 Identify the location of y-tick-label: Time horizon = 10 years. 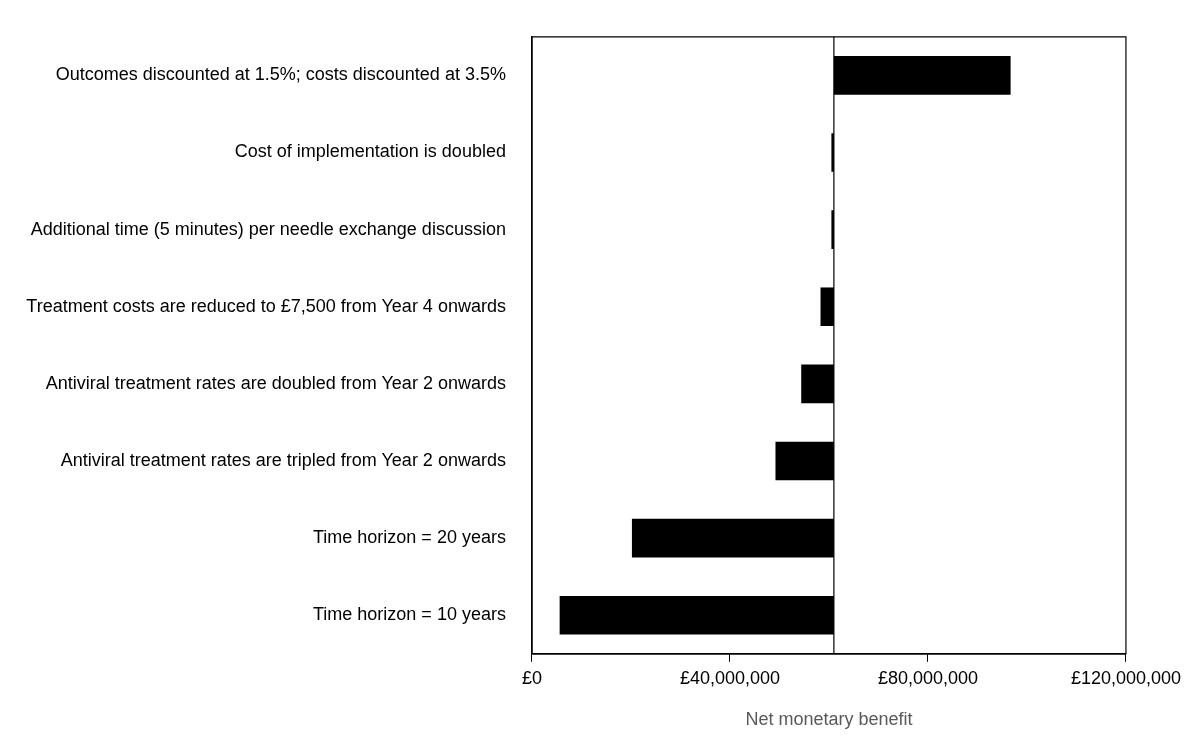
(409, 614).